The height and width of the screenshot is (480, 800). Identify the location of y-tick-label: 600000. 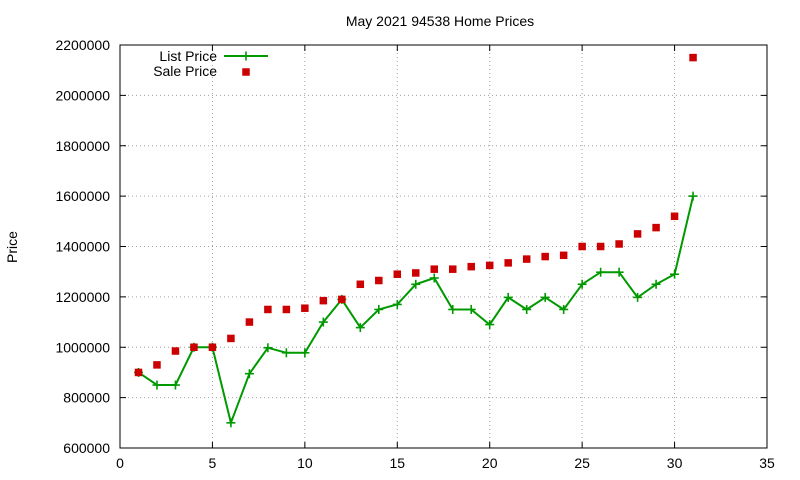
(86, 448).